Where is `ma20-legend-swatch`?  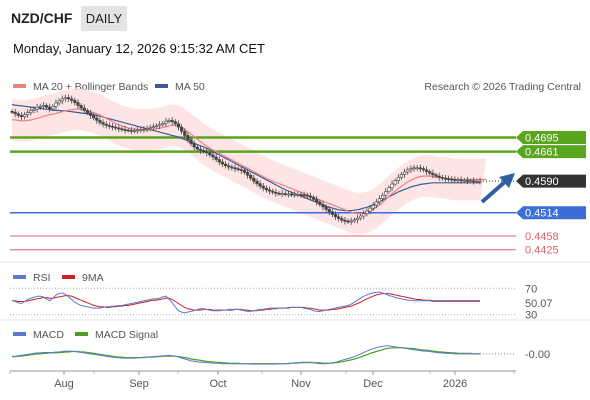 ma20-legend-swatch is located at coordinates (19, 86).